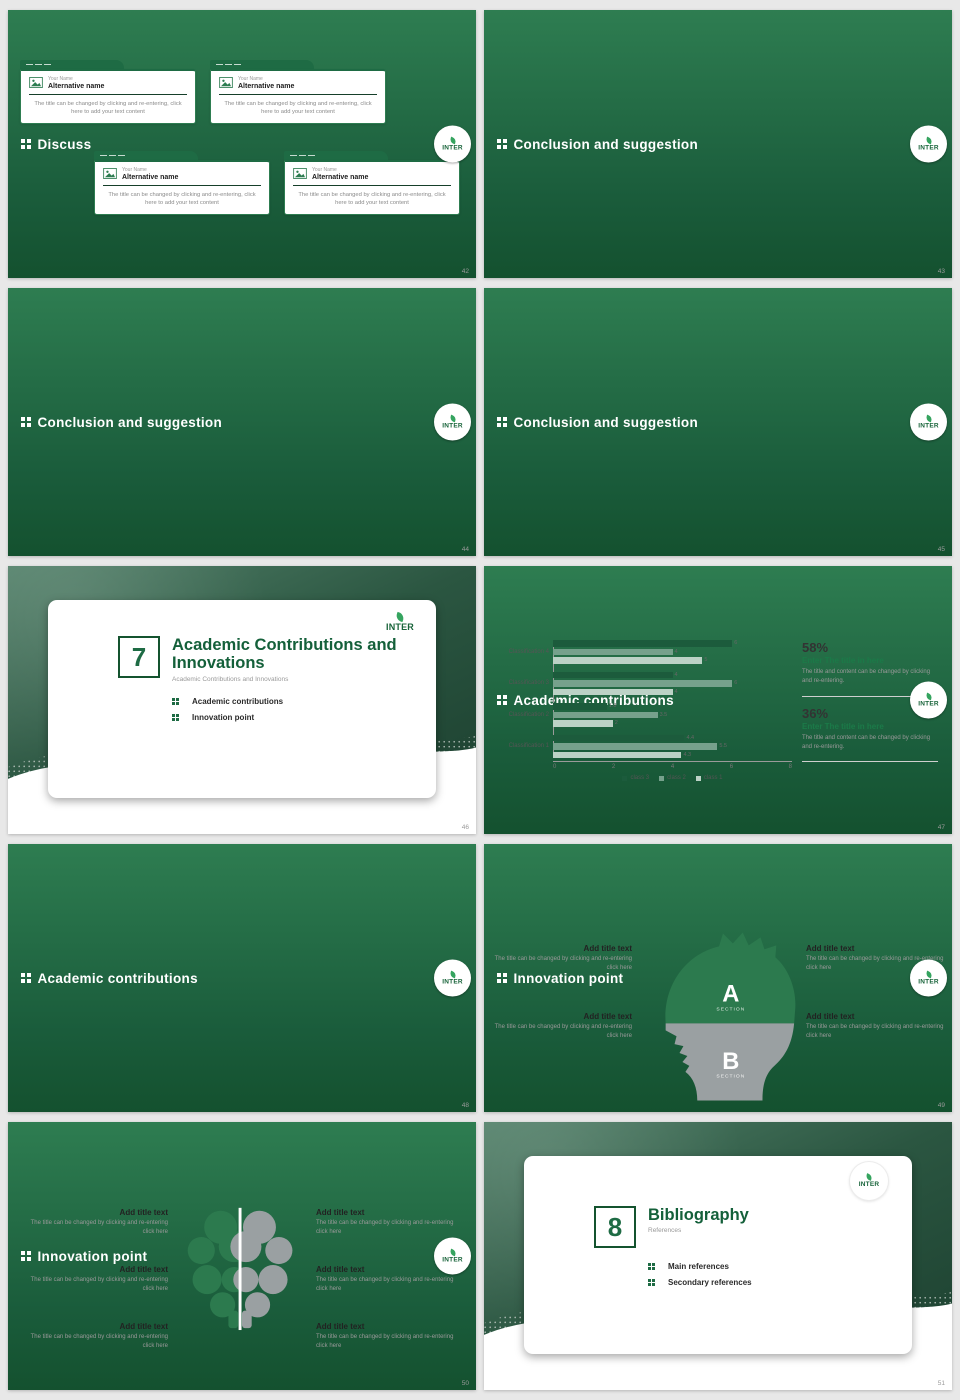 Image resolution: width=960 pixels, height=1400 pixels. What do you see at coordinates (64, 144) in the screenshot?
I see `slide-header-title: Discuss` at bounding box center [64, 144].